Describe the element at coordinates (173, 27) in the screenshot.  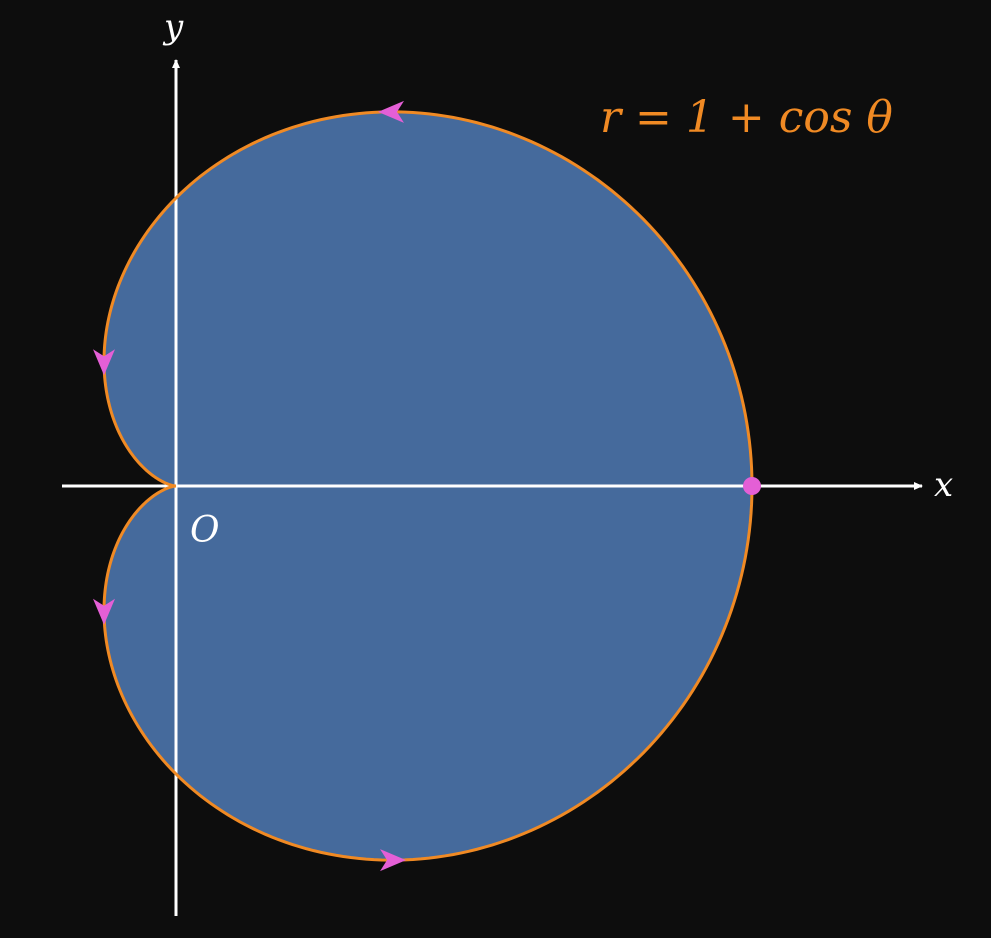
I see `y-axis-label: y` at that location.